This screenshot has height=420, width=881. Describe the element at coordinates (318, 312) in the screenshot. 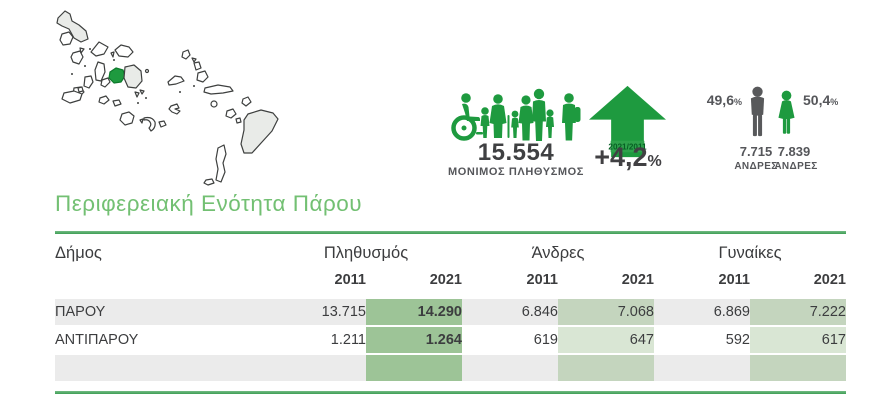

I see `table-cell: 13.715` at that location.